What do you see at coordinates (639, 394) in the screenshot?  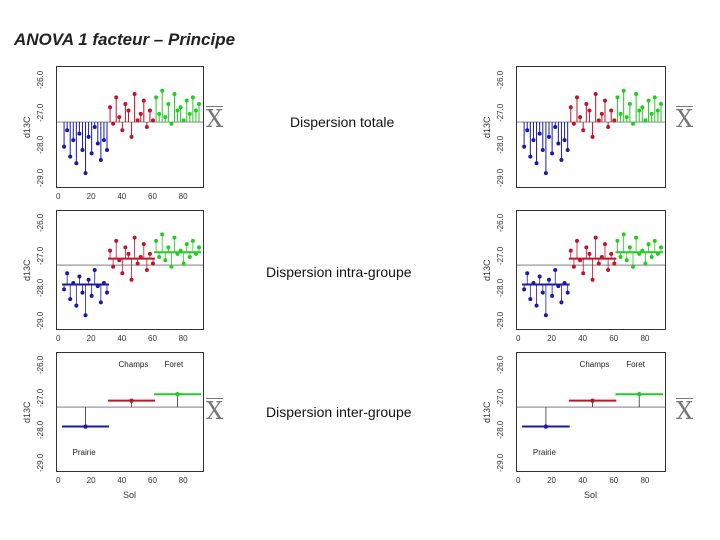 I see `group-mean-point-foret` at bounding box center [639, 394].